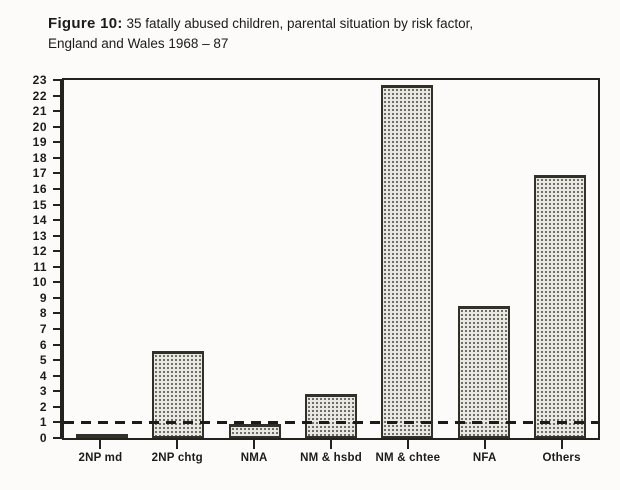  Describe the element at coordinates (39, 235) in the screenshot. I see `y-tick-label: 13` at that location.